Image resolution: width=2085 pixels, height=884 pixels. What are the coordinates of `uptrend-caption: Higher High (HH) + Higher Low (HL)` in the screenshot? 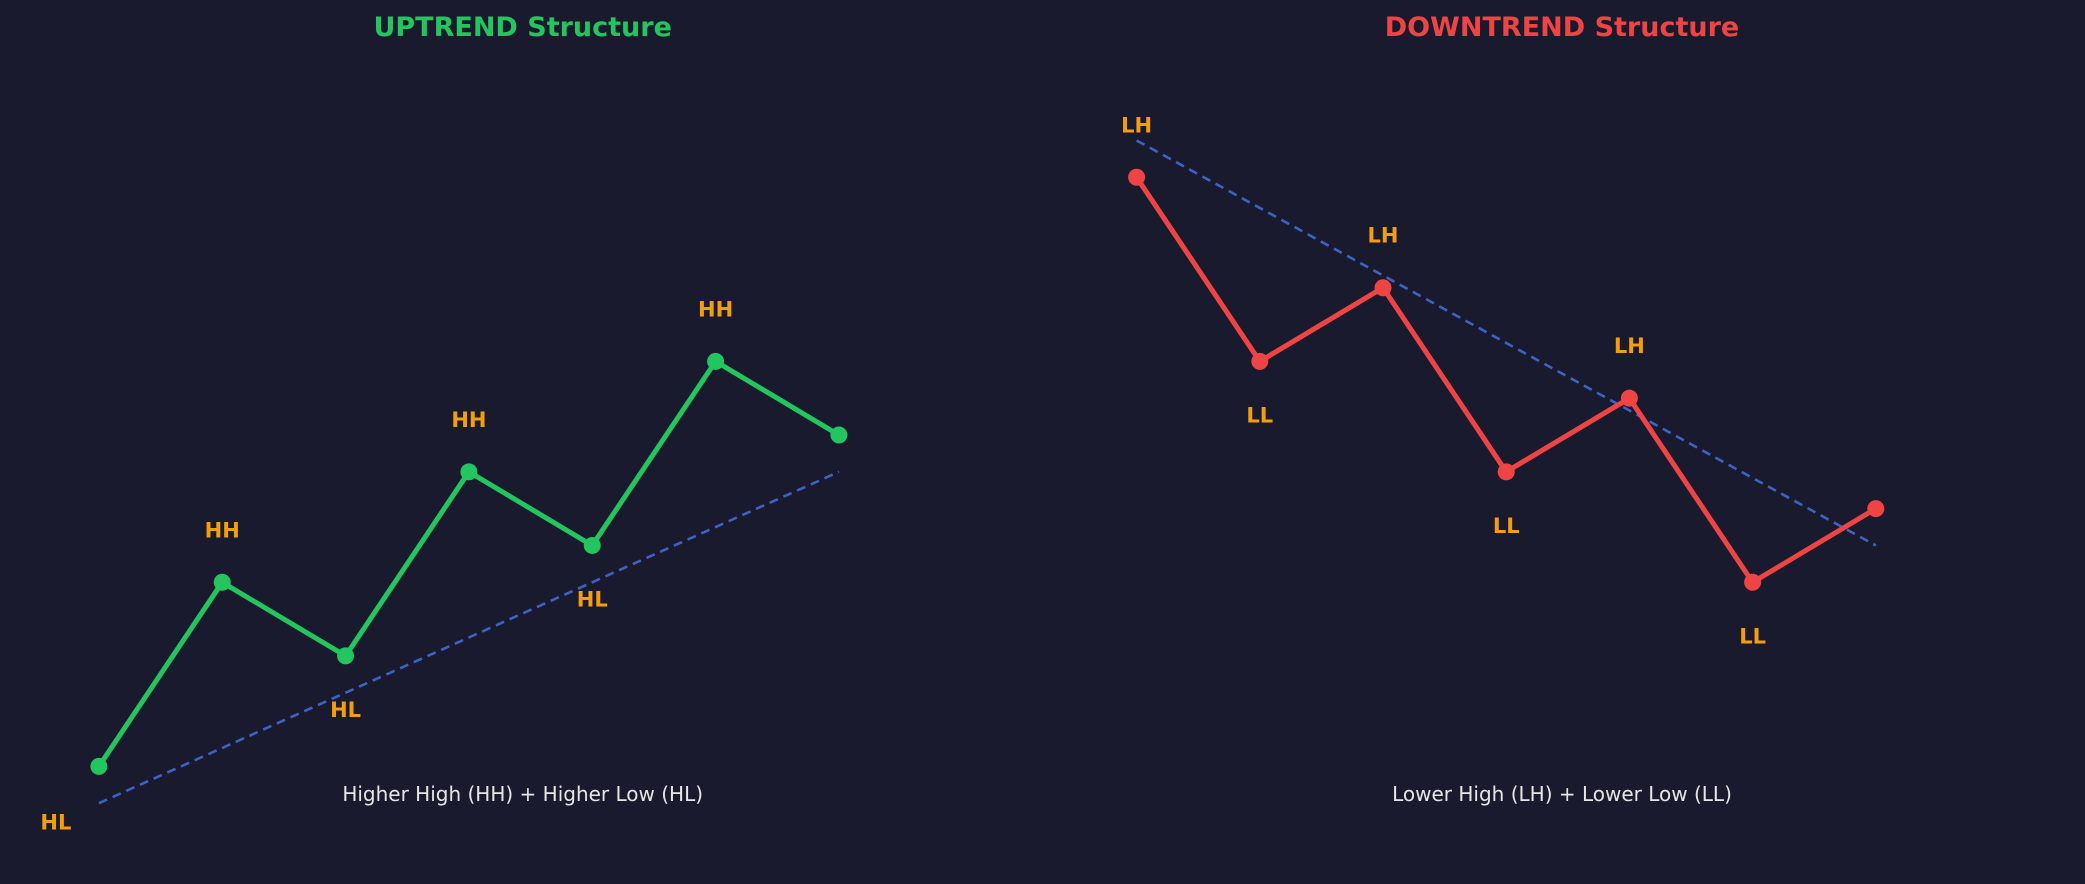 It's located at (522, 794).